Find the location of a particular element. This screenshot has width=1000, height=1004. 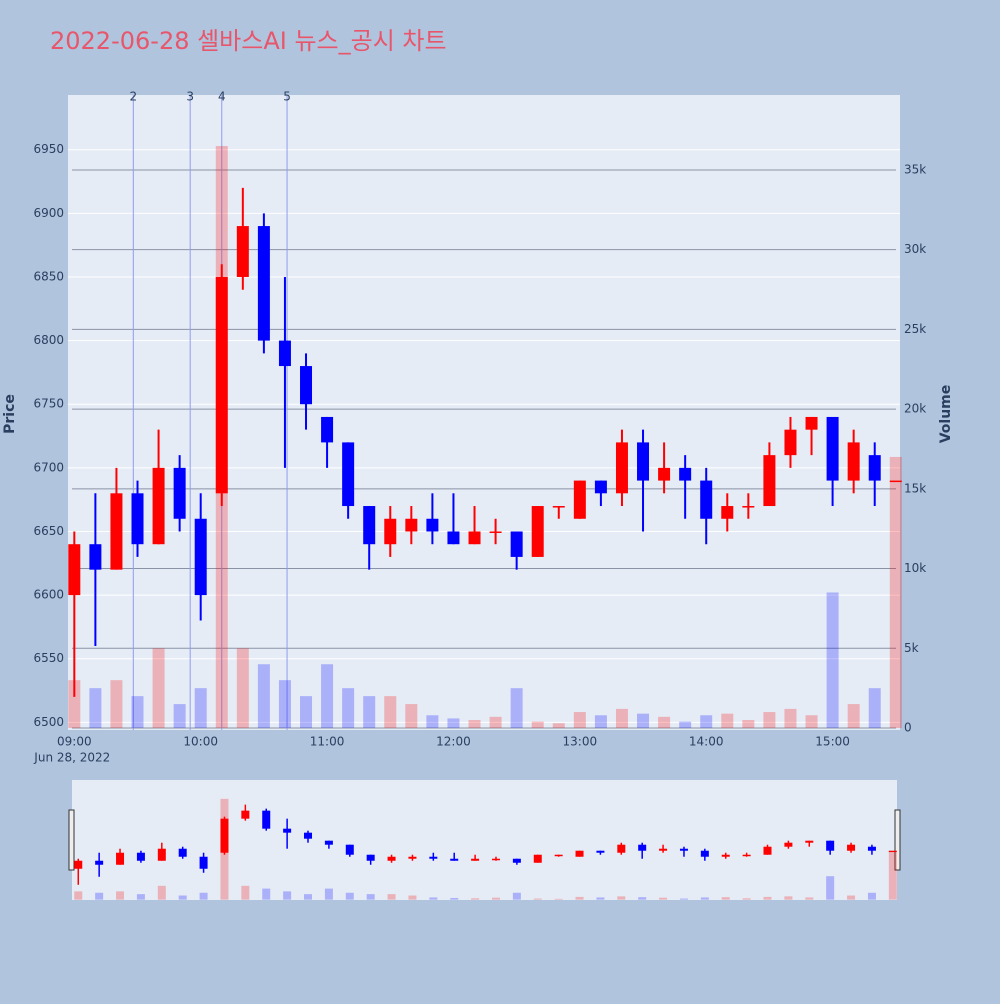

range-slider is located at coordinates (484, 840).